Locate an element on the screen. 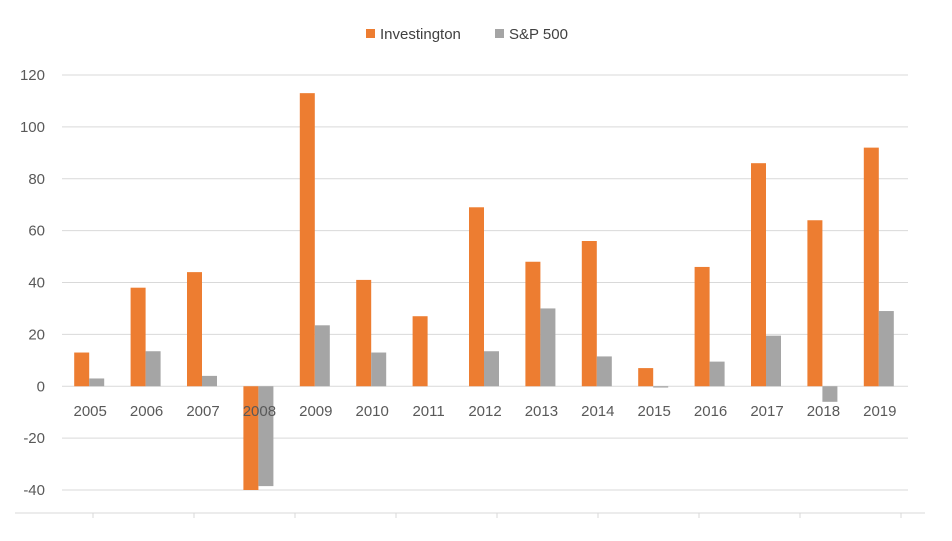  x-category-label: 2017 is located at coordinates (766, 411).